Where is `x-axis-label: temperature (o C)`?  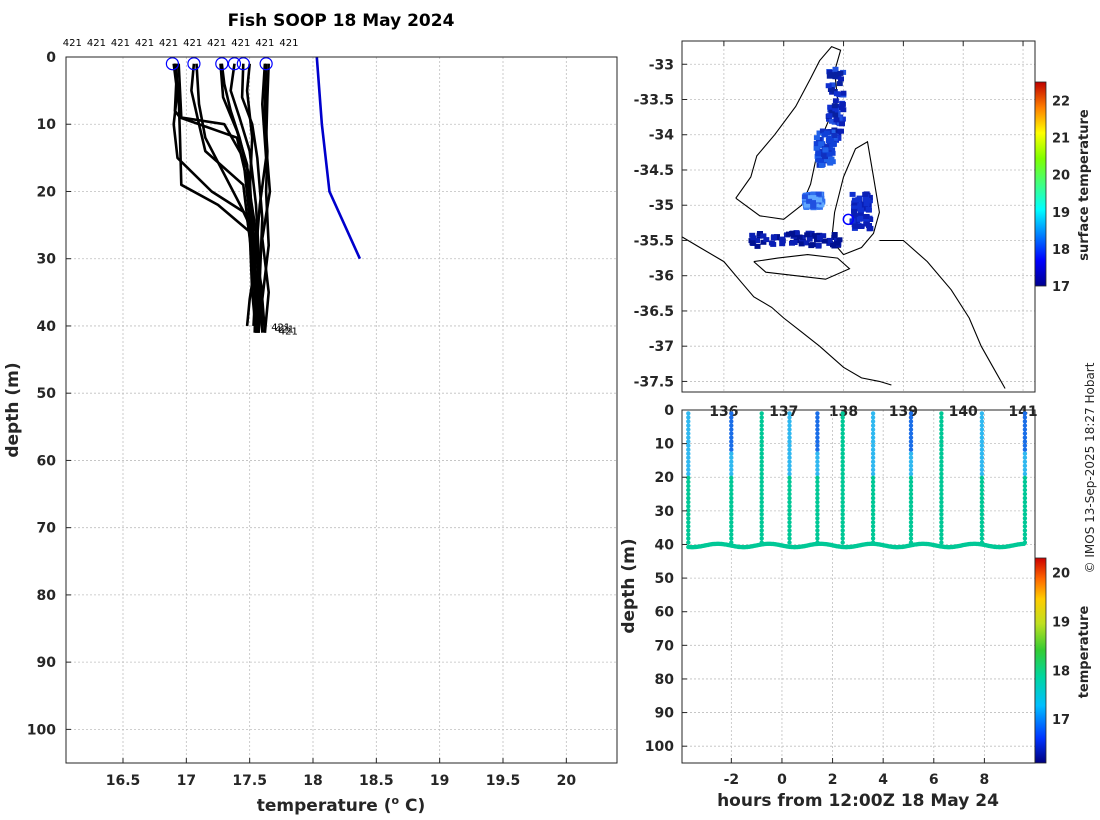 x-axis-label: temperature (o C) is located at coordinates (341, 805).